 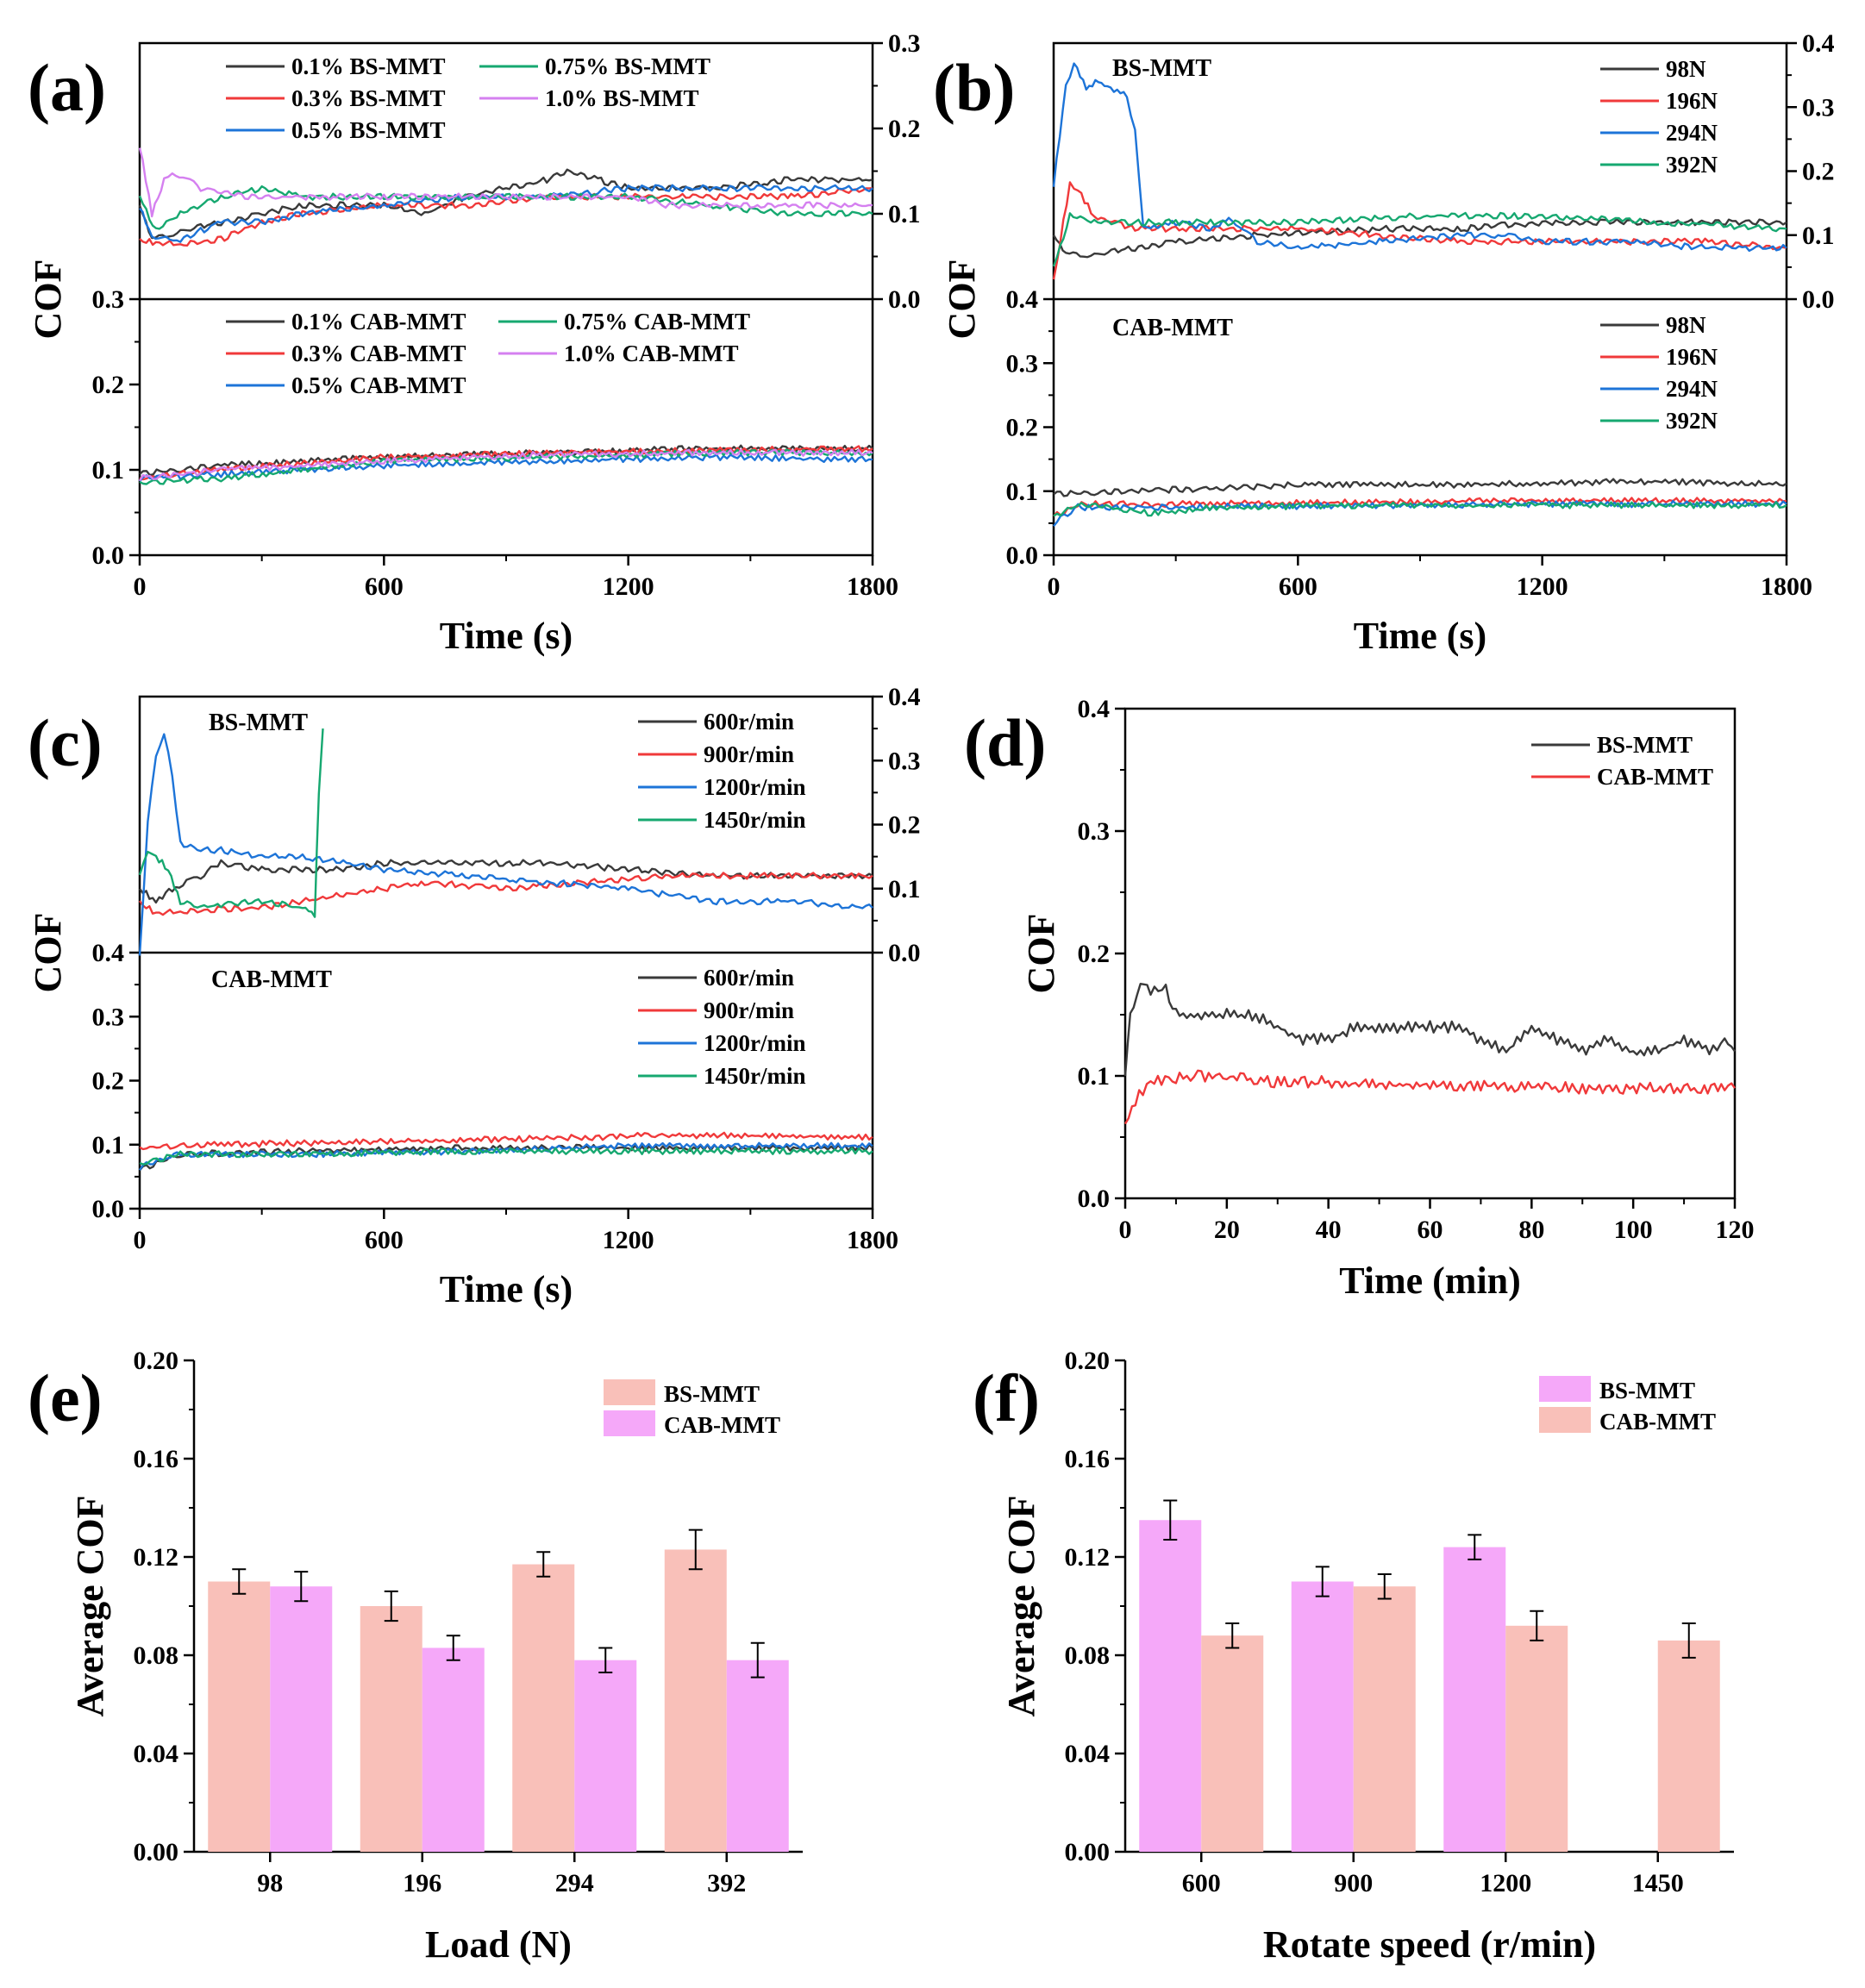 I want to click on y-tick-label: 0.20, so click(x=1088, y=1361).